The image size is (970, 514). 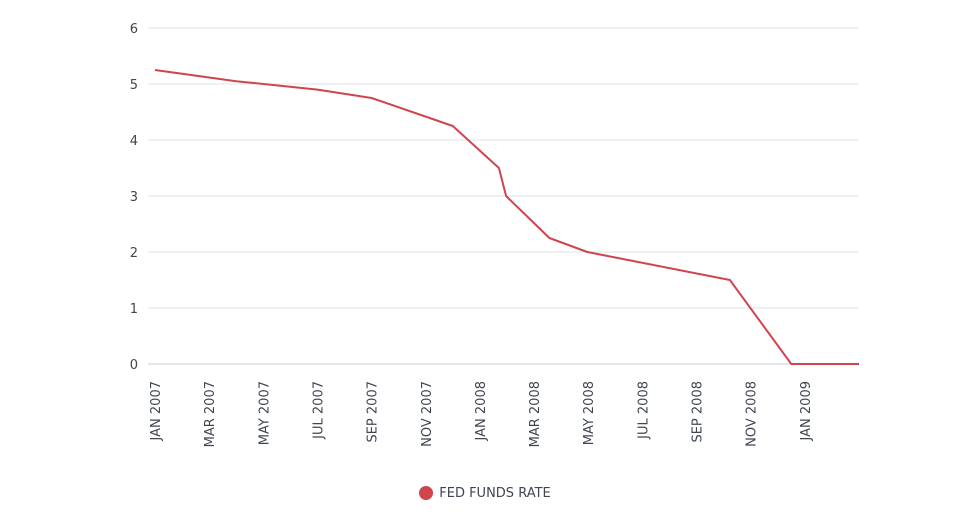 I want to click on legend-dot, so click(x=426, y=493).